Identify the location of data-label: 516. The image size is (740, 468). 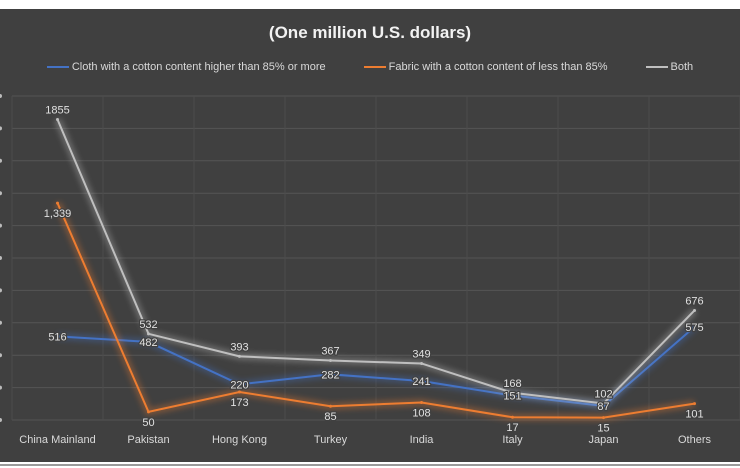
(57, 337).